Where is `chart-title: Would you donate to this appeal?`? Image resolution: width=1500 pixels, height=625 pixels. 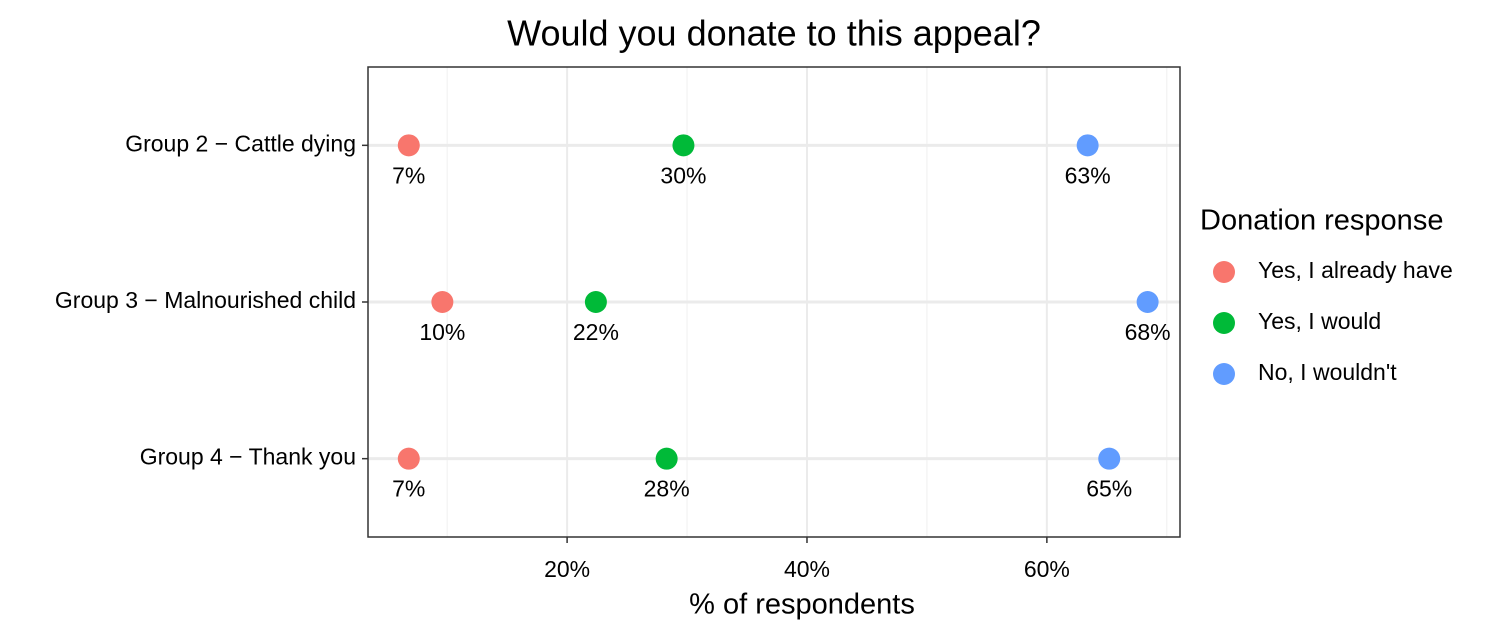
chart-title: Would you donate to this appeal? is located at coordinates (774, 33).